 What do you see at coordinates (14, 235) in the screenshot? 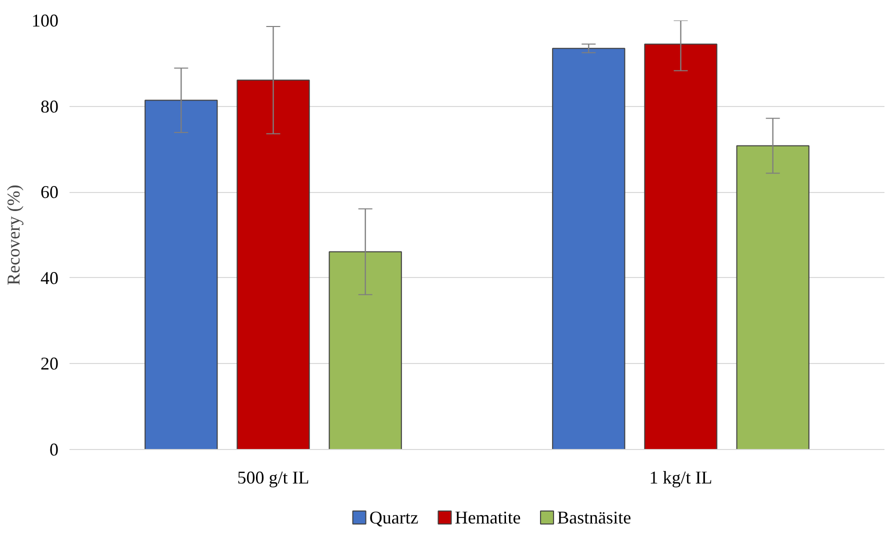
I see `y-axis-title: Recovery (%)` at bounding box center [14, 235].